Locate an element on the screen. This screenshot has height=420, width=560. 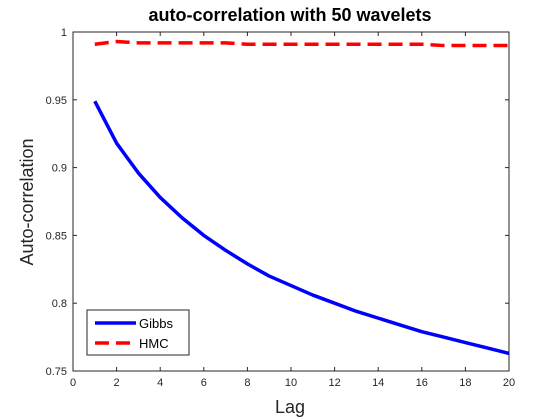
legend-label-gibbs: Gibbs is located at coordinates (156, 323).